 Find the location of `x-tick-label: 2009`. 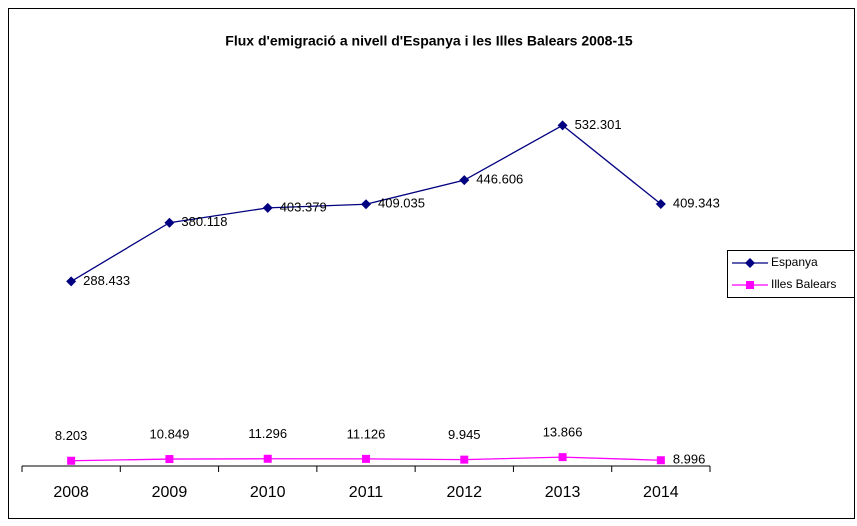

x-tick-label: 2009 is located at coordinates (170, 492).